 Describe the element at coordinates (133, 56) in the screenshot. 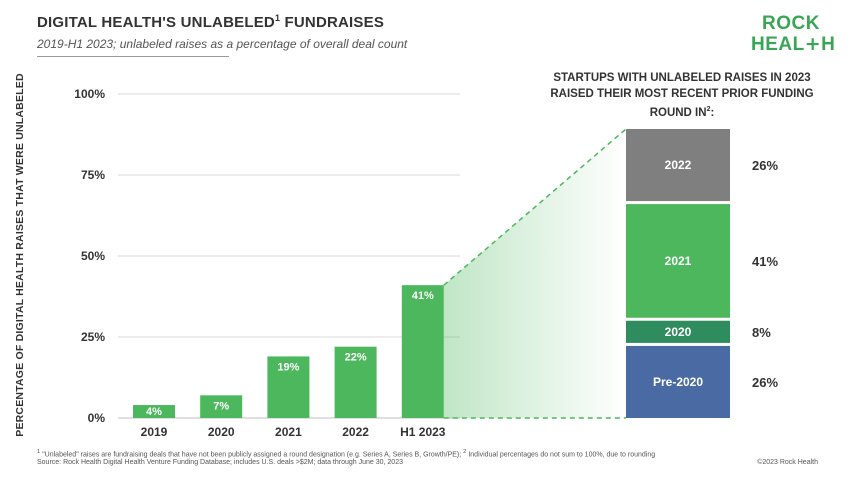

I see `subtitle-divider` at that location.